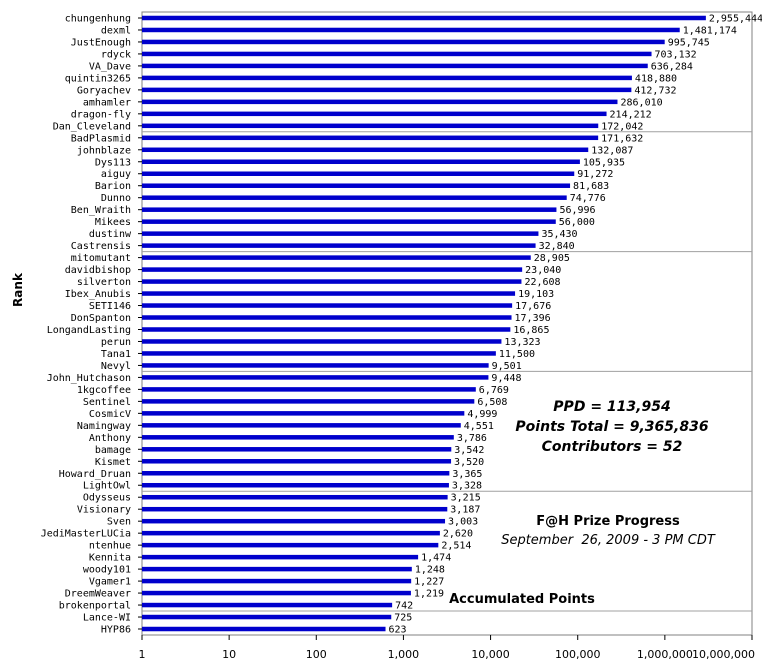 Image resolution: width=762 pixels, height=670 pixels. Describe the element at coordinates (466, 498) in the screenshot. I see `value-label: 3,215` at that location.